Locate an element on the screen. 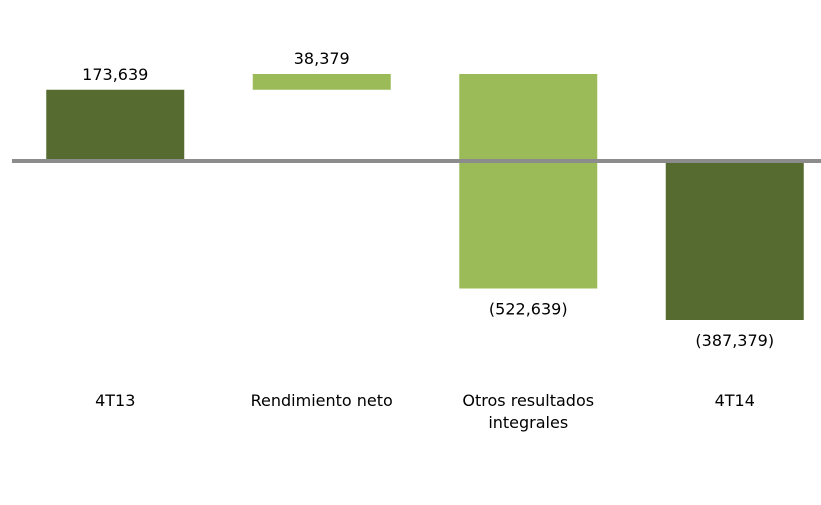 The height and width of the screenshot is (505, 821). value-label: 38,379 is located at coordinates (322, 58).